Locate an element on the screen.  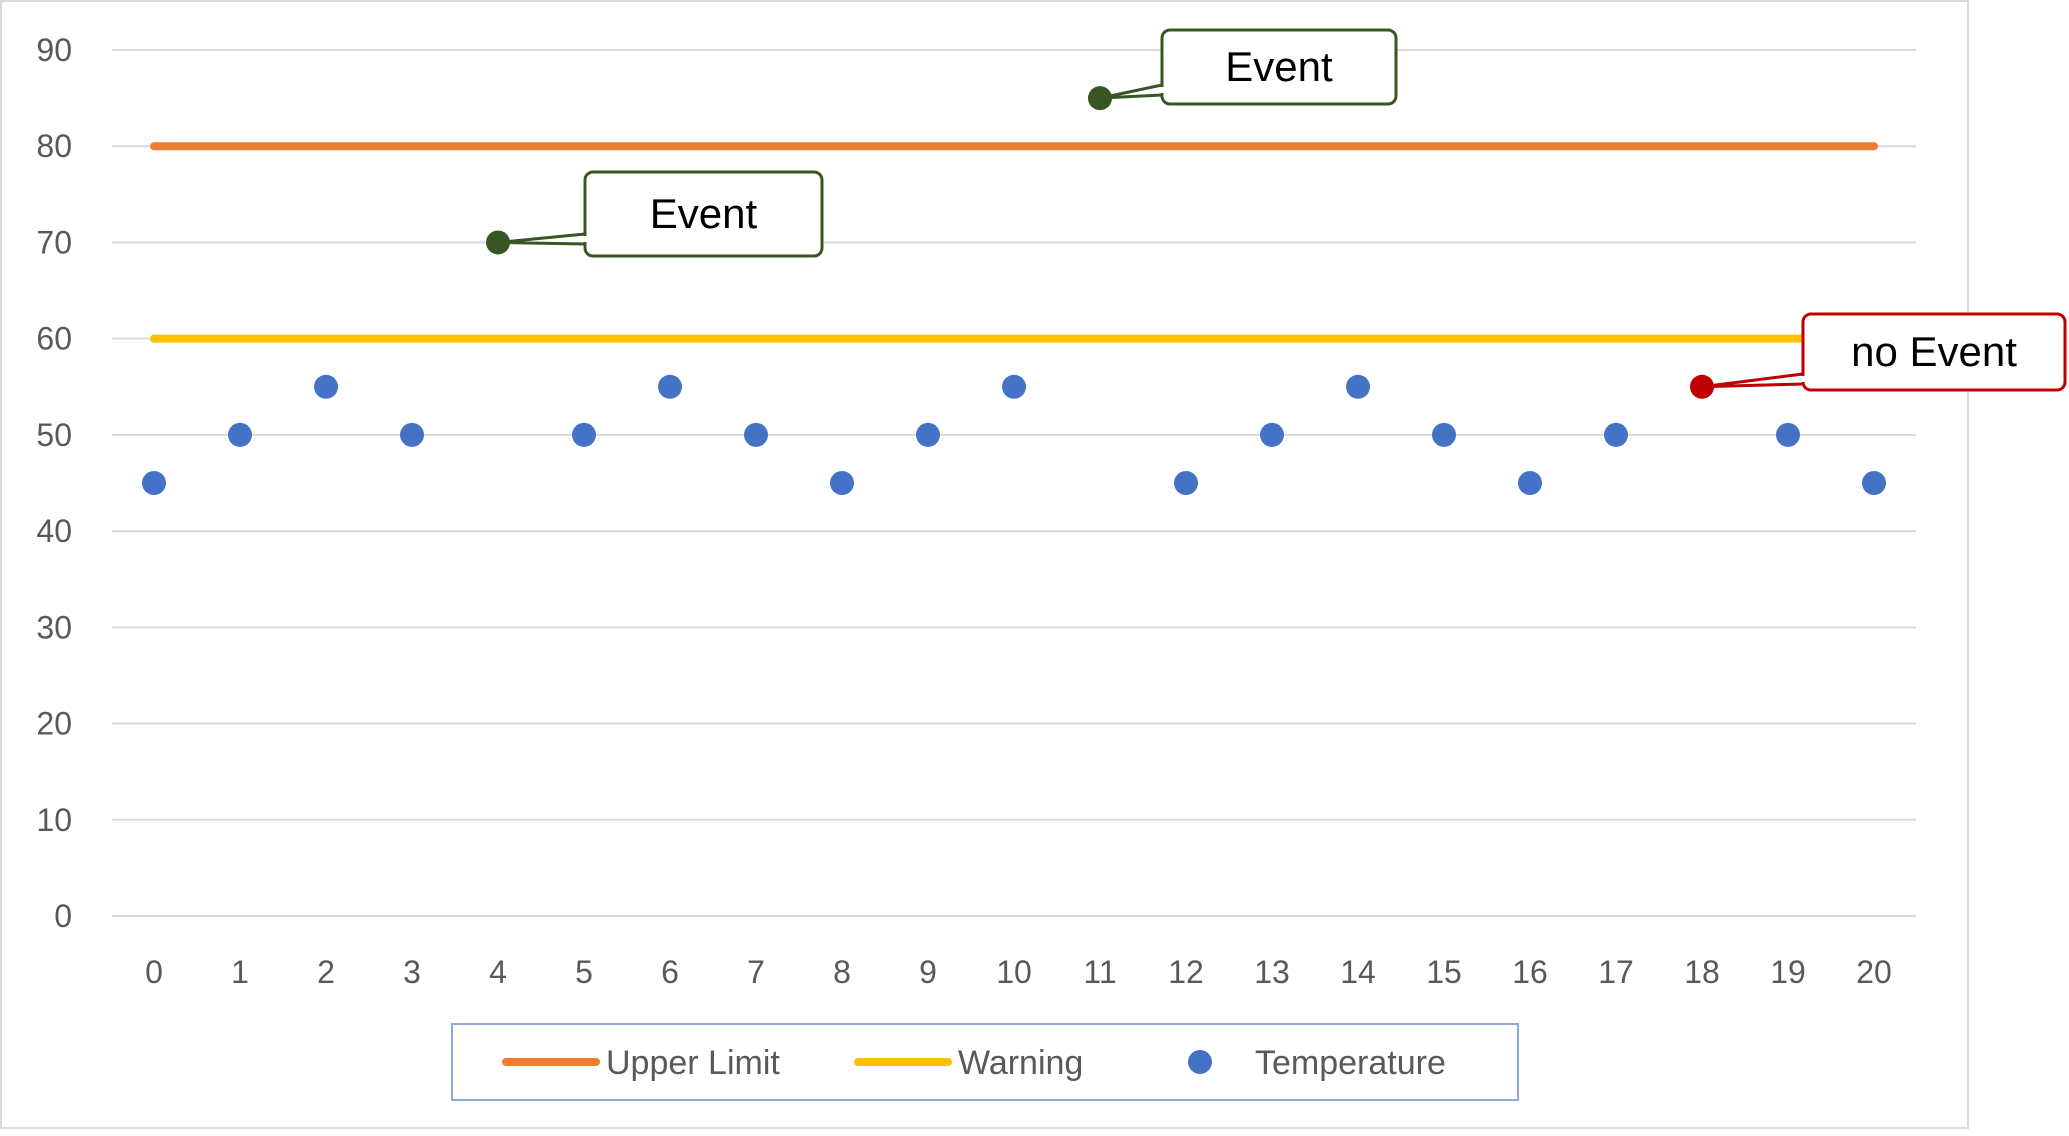
legend-box is located at coordinates (985, 1062).